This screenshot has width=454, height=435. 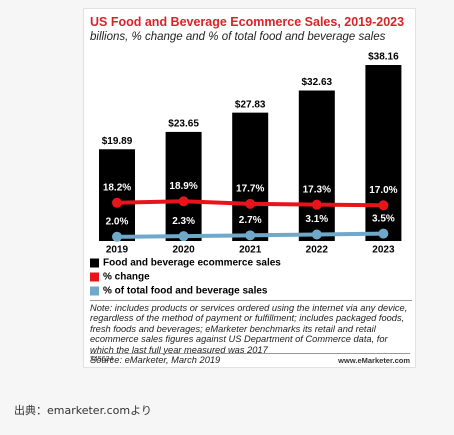 What do you see at coordinates (83, 410) in the screenshot?
I see `caption: 出典：emarketer.comより` at bounding box center [83, 410].